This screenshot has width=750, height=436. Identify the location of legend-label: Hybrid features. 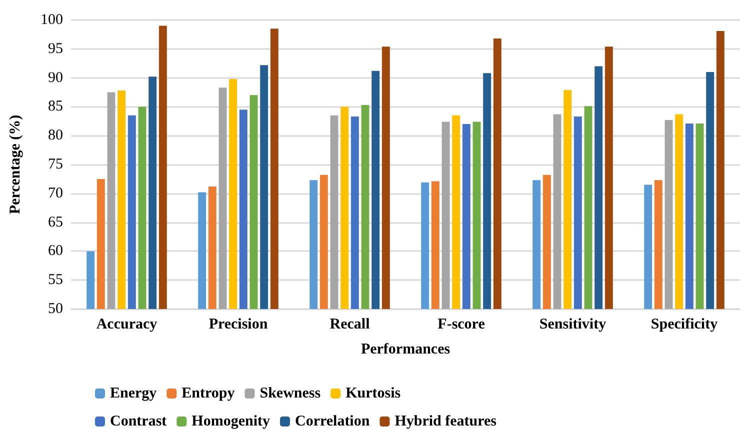
(445, 422).